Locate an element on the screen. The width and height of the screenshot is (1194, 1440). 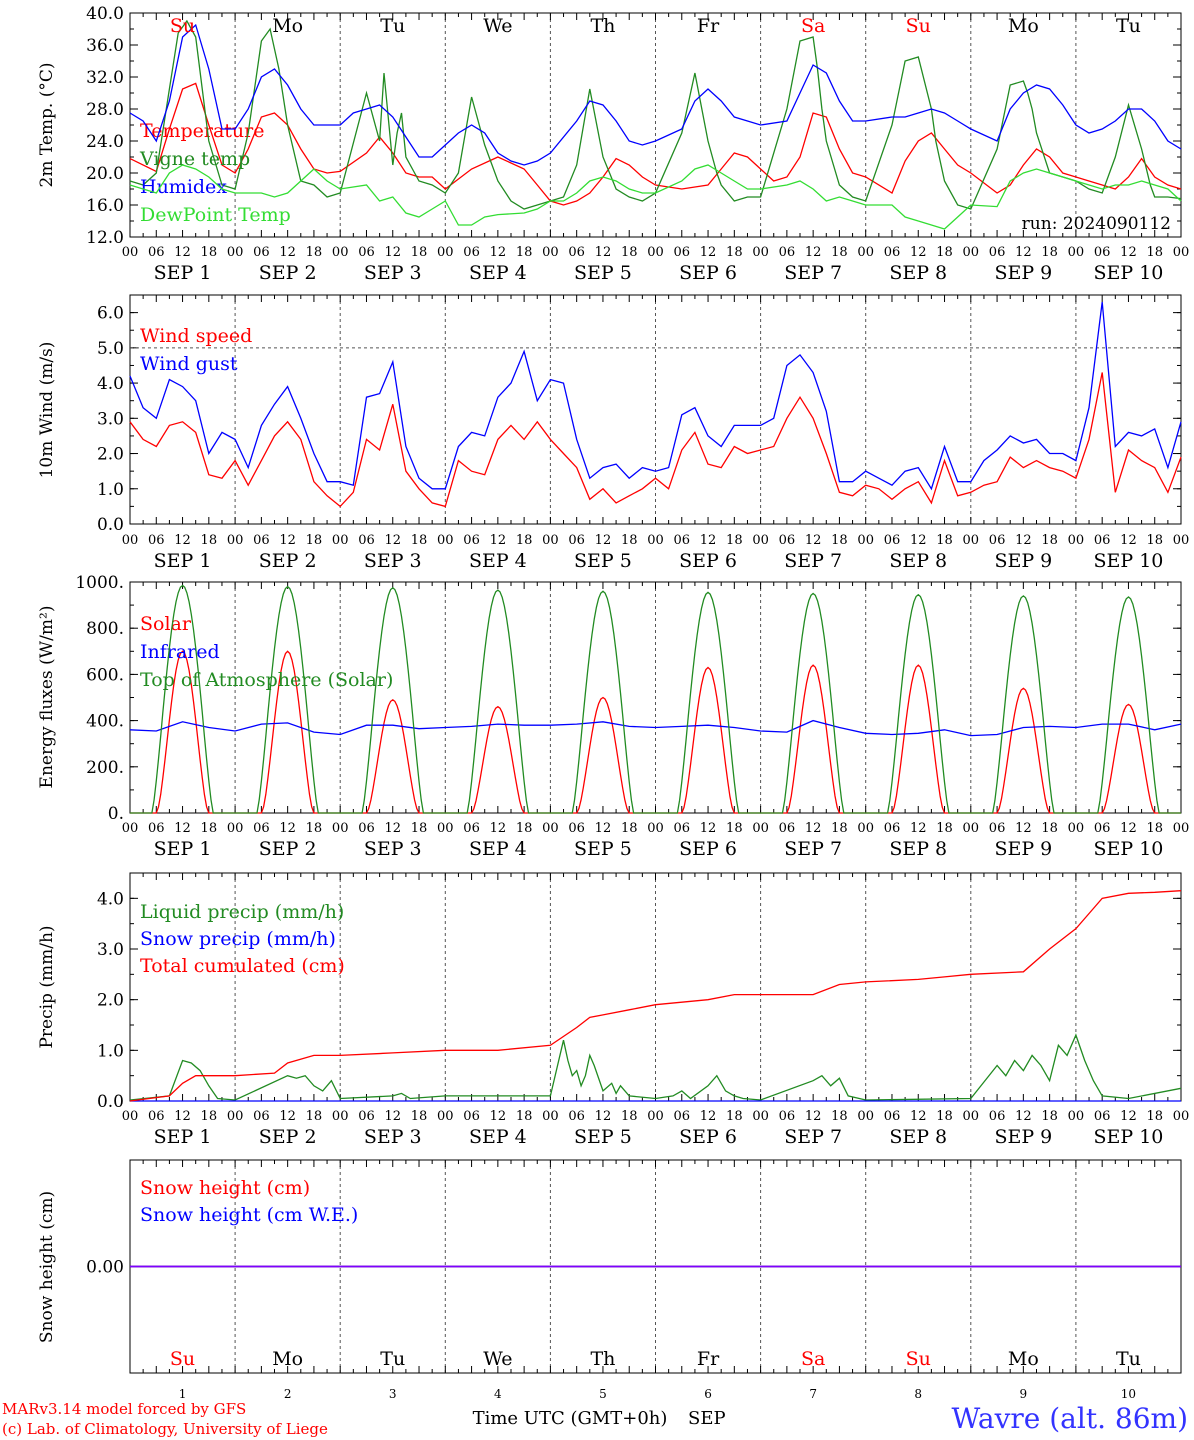
y-axis-label: Precip (mm/h) is located at coordinates (47, 986).